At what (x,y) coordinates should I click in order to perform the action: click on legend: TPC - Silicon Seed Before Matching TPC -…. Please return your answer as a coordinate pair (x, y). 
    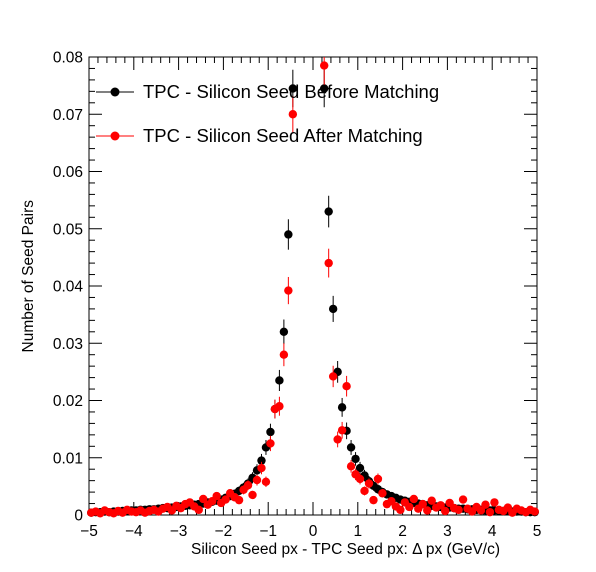
    Looking at the image, I should click on (267, 113).